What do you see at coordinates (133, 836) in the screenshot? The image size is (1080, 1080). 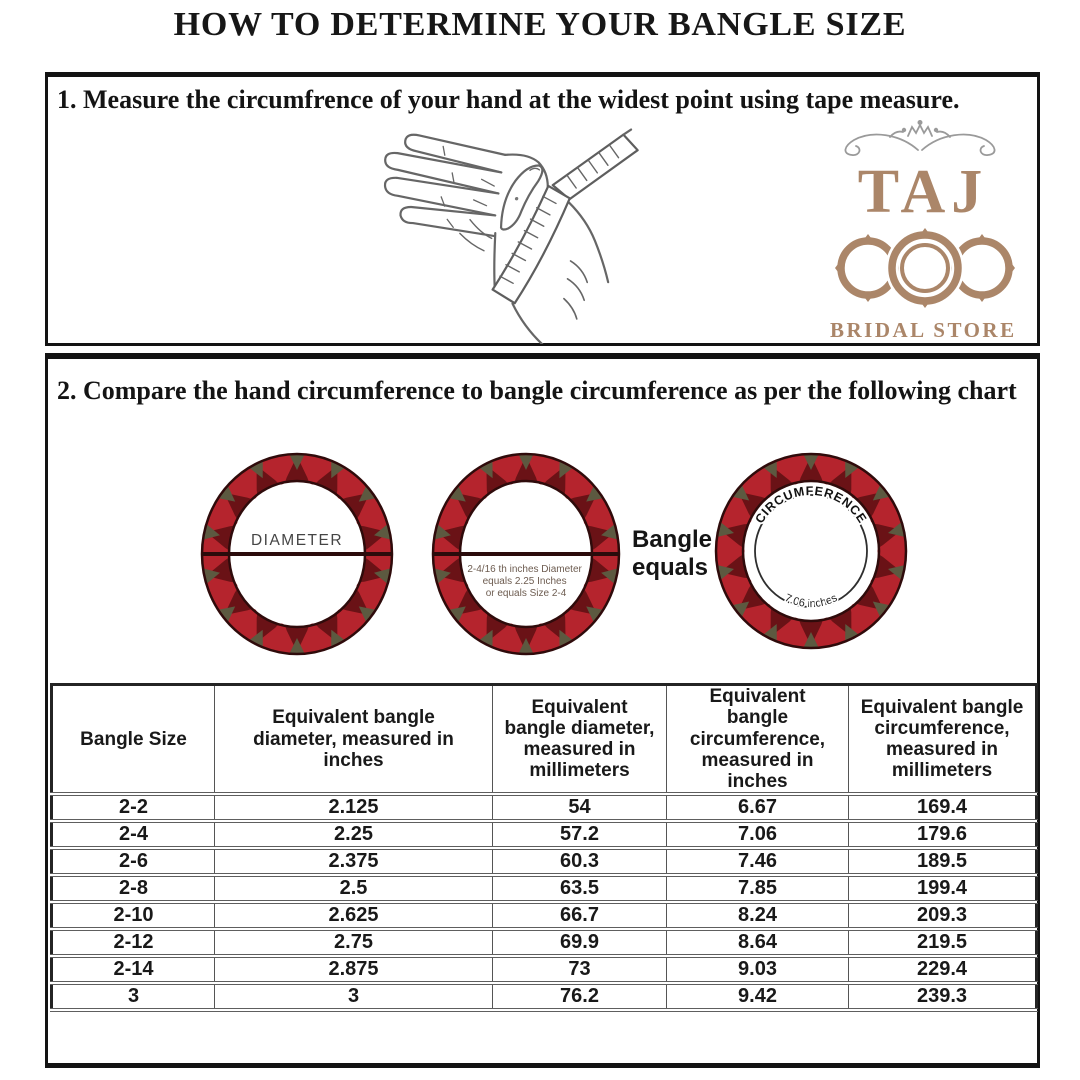 I see `table-cell: 2-4` at bounding box center [133, 836].